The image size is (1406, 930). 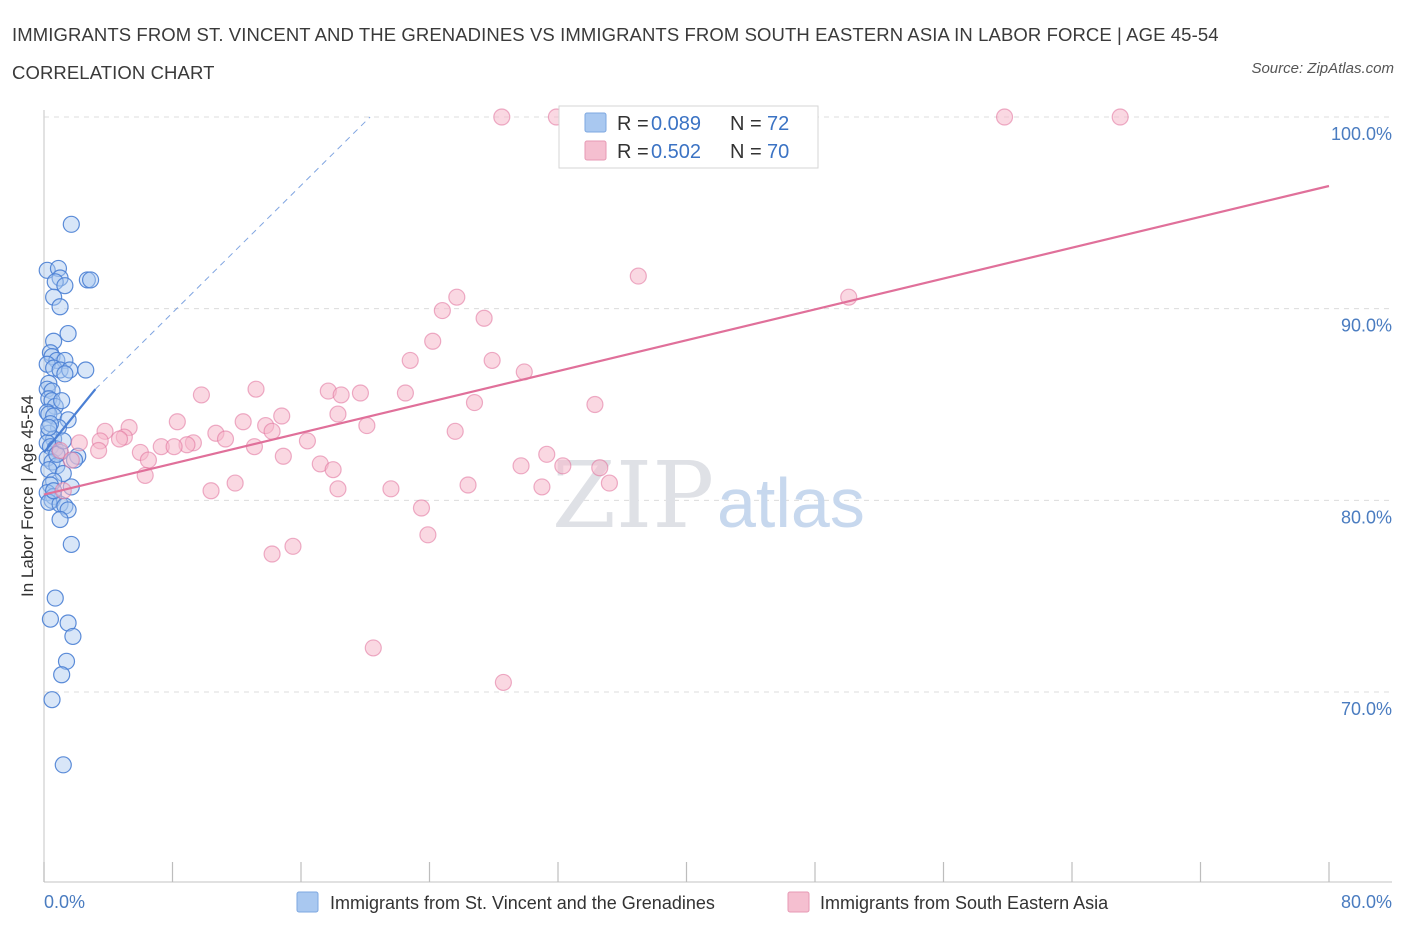 I want to click on watermark-atlas: atlas, so click(x=791, y=503).